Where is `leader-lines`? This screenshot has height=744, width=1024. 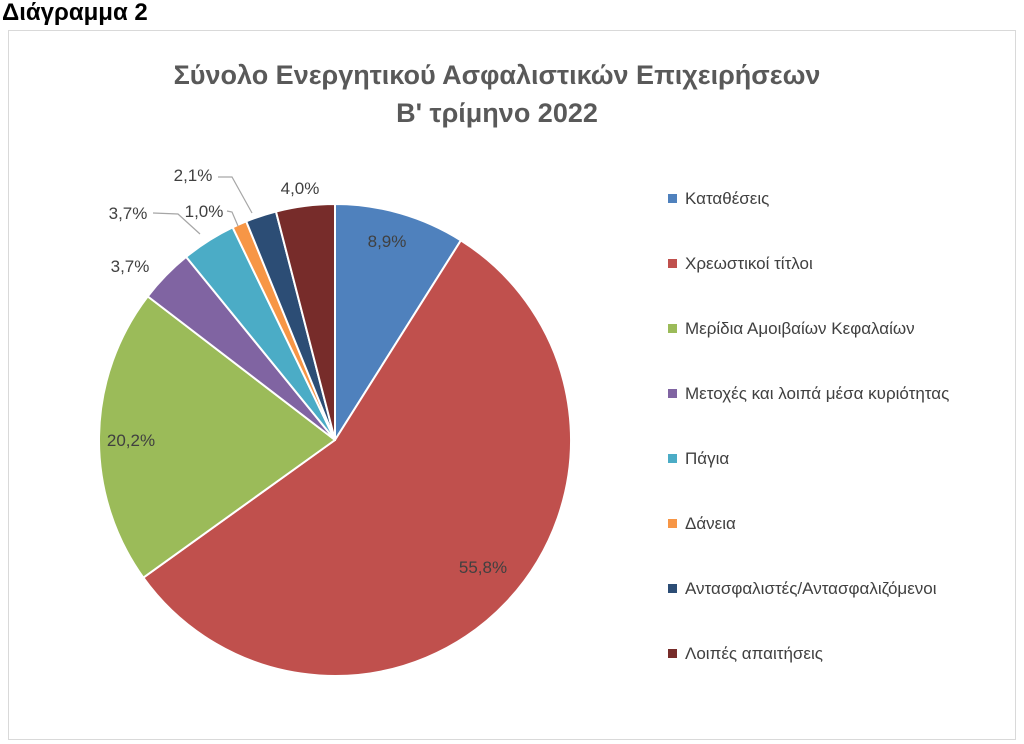
leader-lines is located at coordinates (202, 205).